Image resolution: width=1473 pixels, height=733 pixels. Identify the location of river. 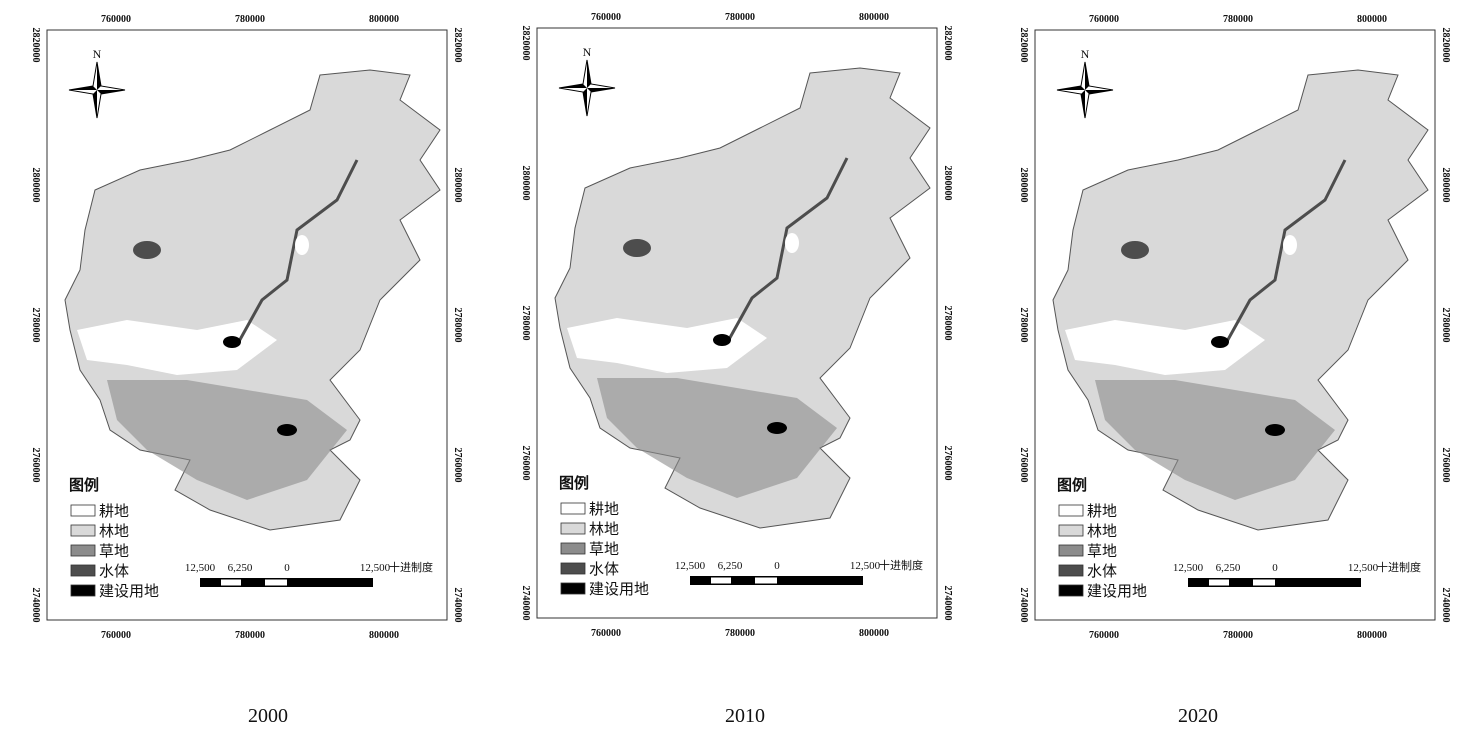
(297, 252).